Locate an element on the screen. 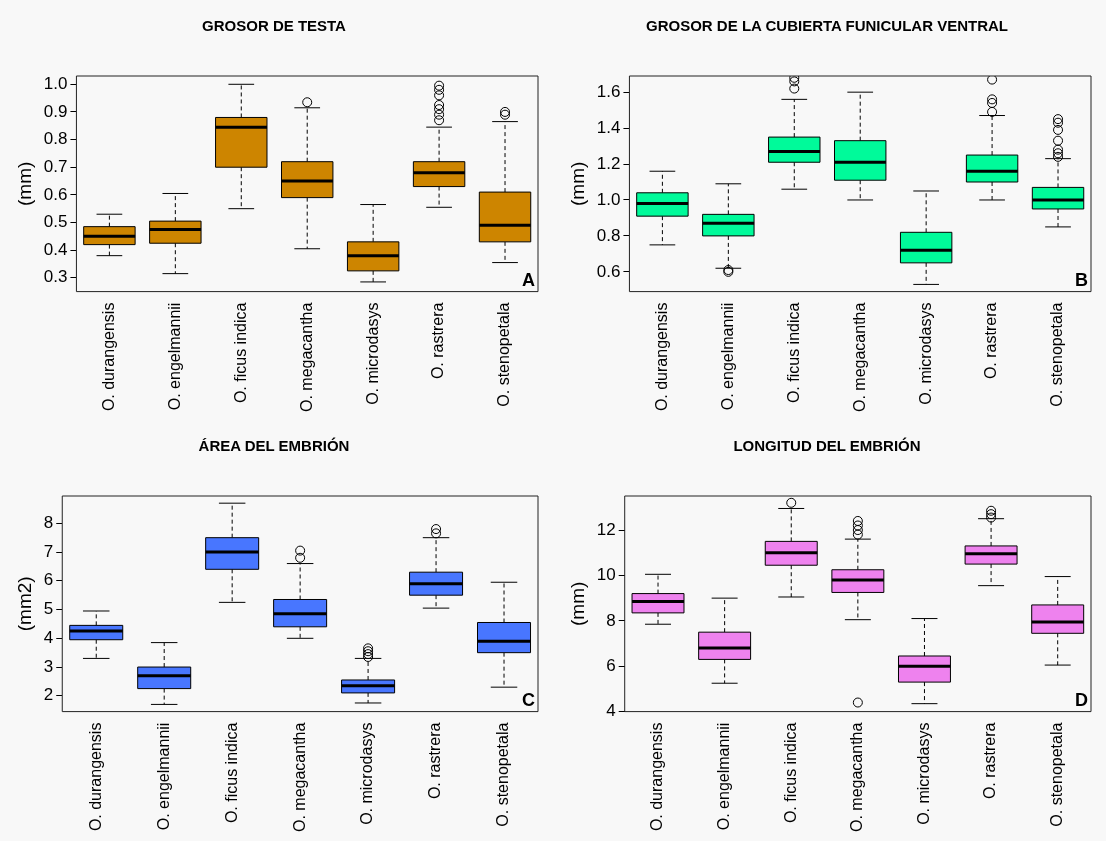  y-tick-label: 0.7 is located at coordinates (55, 166).